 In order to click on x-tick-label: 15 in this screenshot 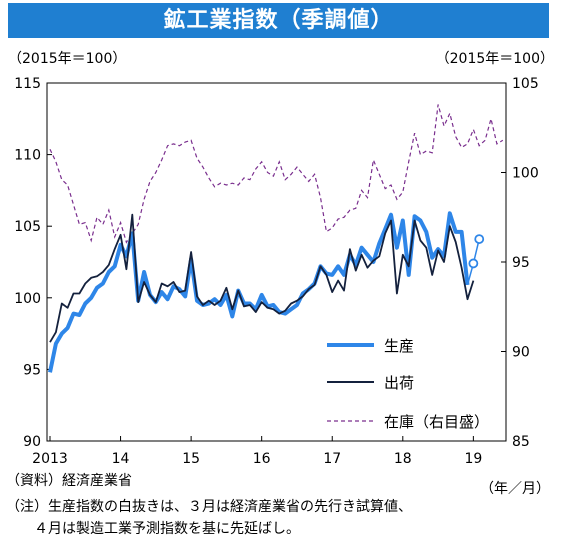, I will do `click(191, 459)`.